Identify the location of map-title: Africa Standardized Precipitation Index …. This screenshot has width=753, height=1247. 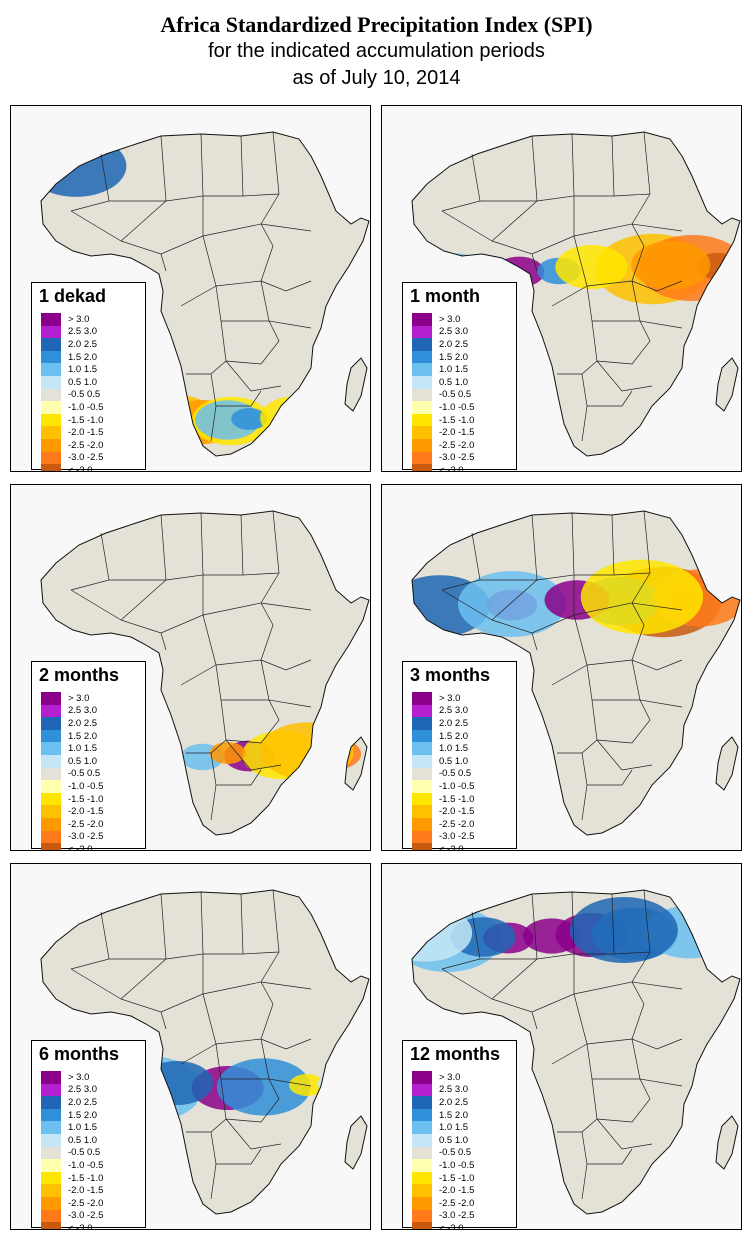
(376, 24).